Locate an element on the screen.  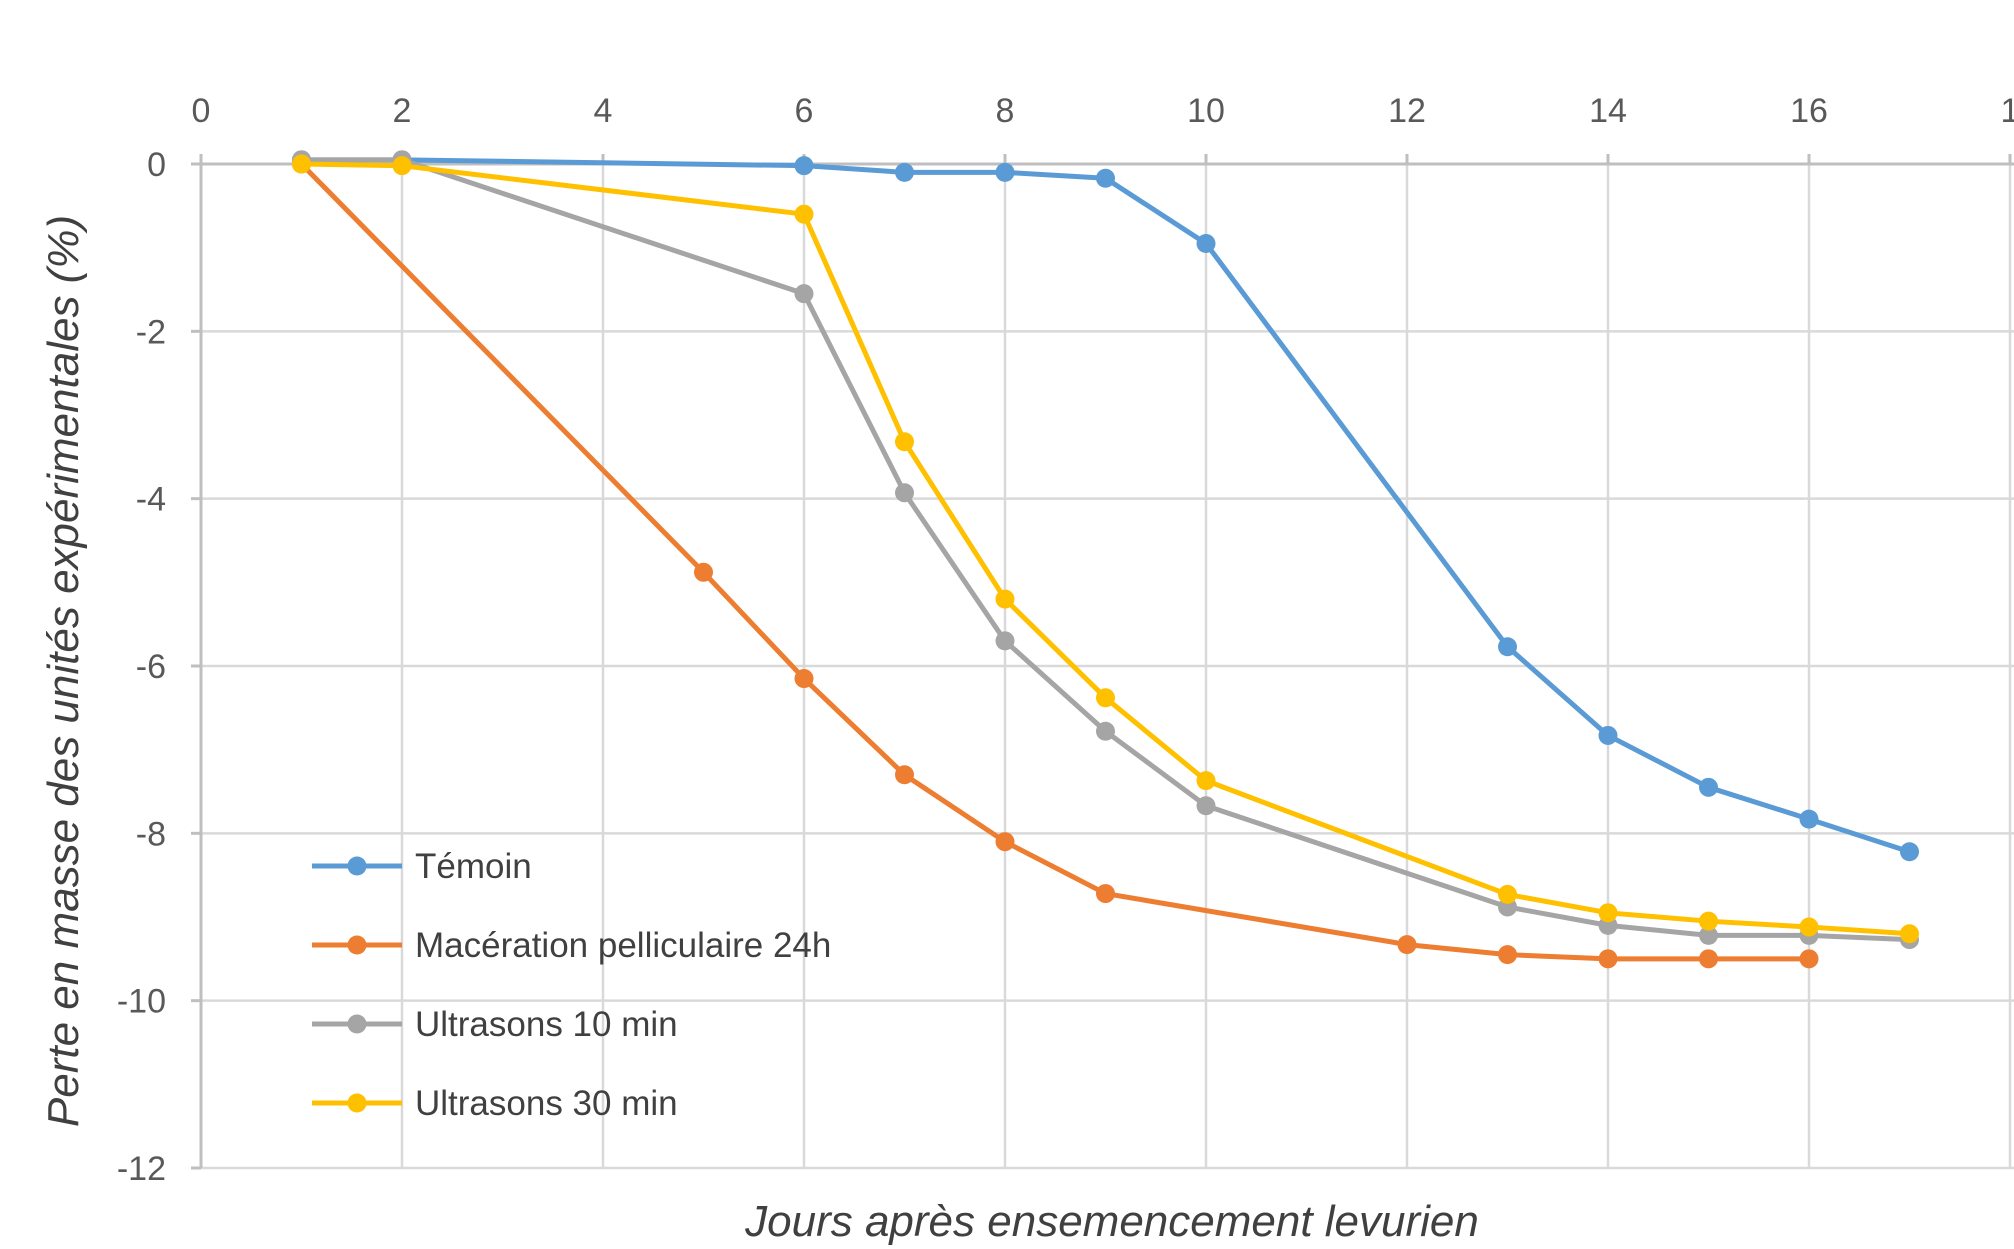
x-tick-label: 2 is located at coordinates (402, 111).